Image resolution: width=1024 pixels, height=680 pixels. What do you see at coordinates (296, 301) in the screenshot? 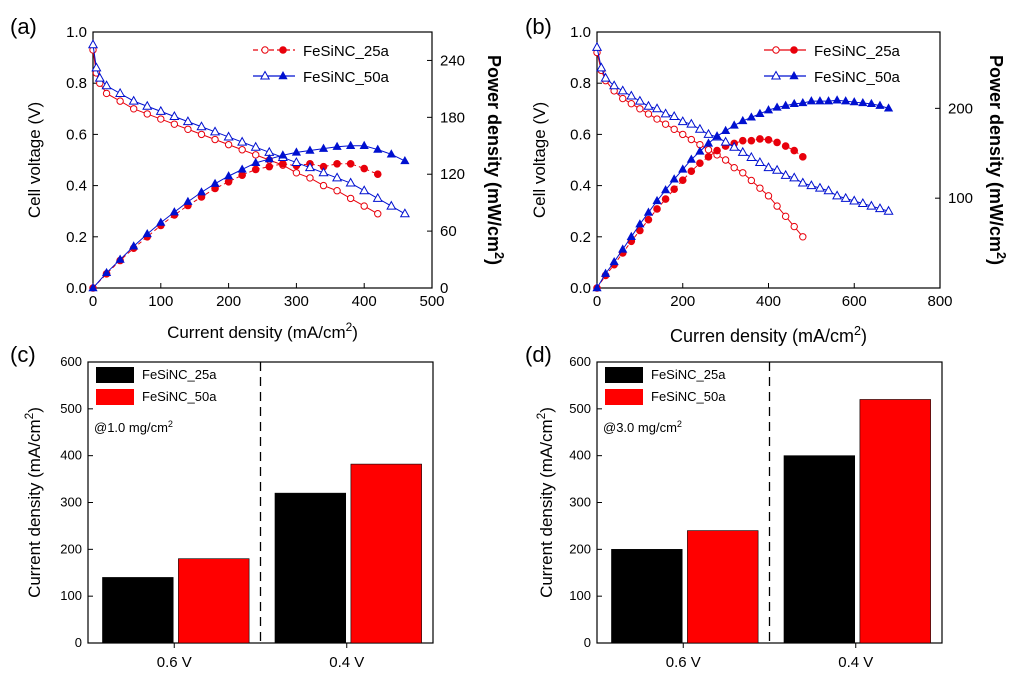
I see `x-tick-label: 300` at bounding box center [296, 301].